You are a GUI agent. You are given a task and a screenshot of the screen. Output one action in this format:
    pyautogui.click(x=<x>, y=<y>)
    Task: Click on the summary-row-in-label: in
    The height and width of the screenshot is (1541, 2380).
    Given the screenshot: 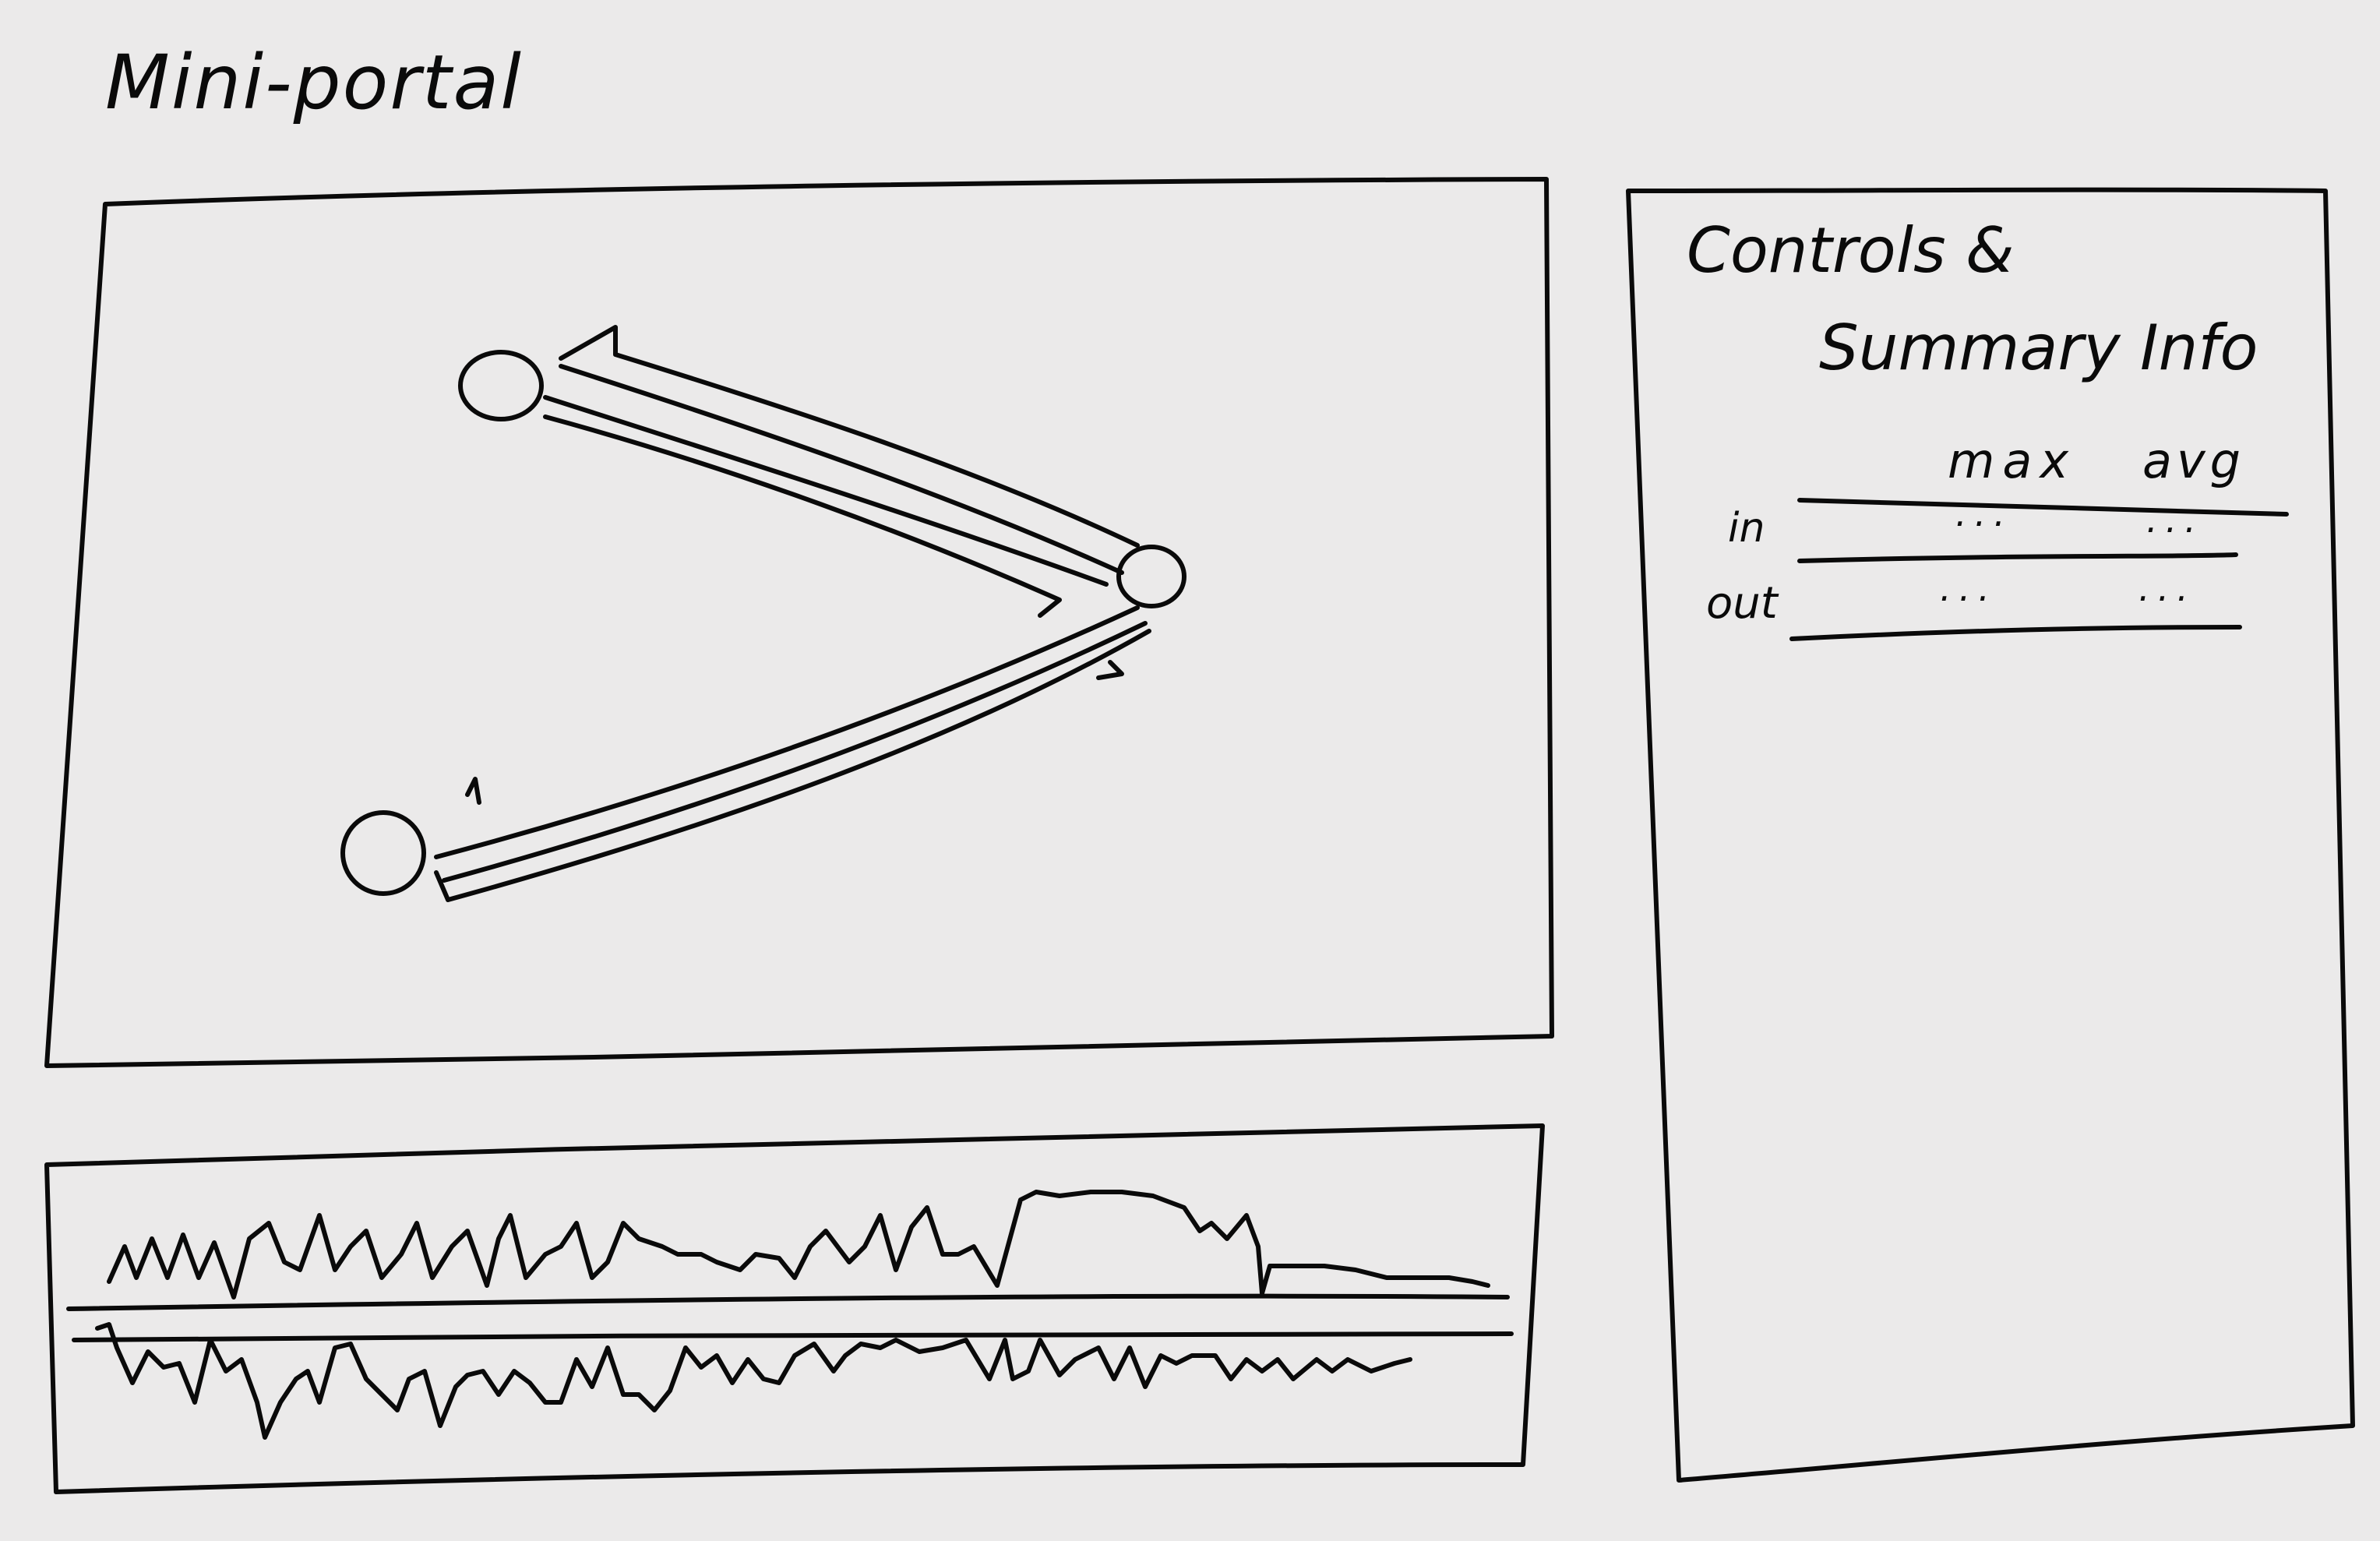 What is the action you would take?
    pyautogui.click(x=1747, y=528)
    